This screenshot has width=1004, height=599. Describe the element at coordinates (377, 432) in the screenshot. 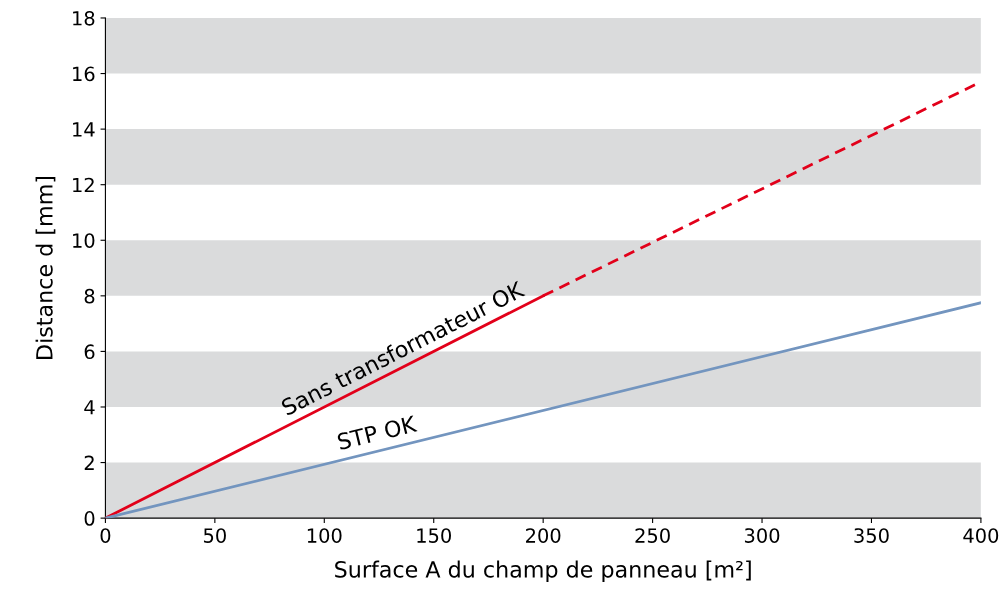

I see `text: STP OK` at that location.